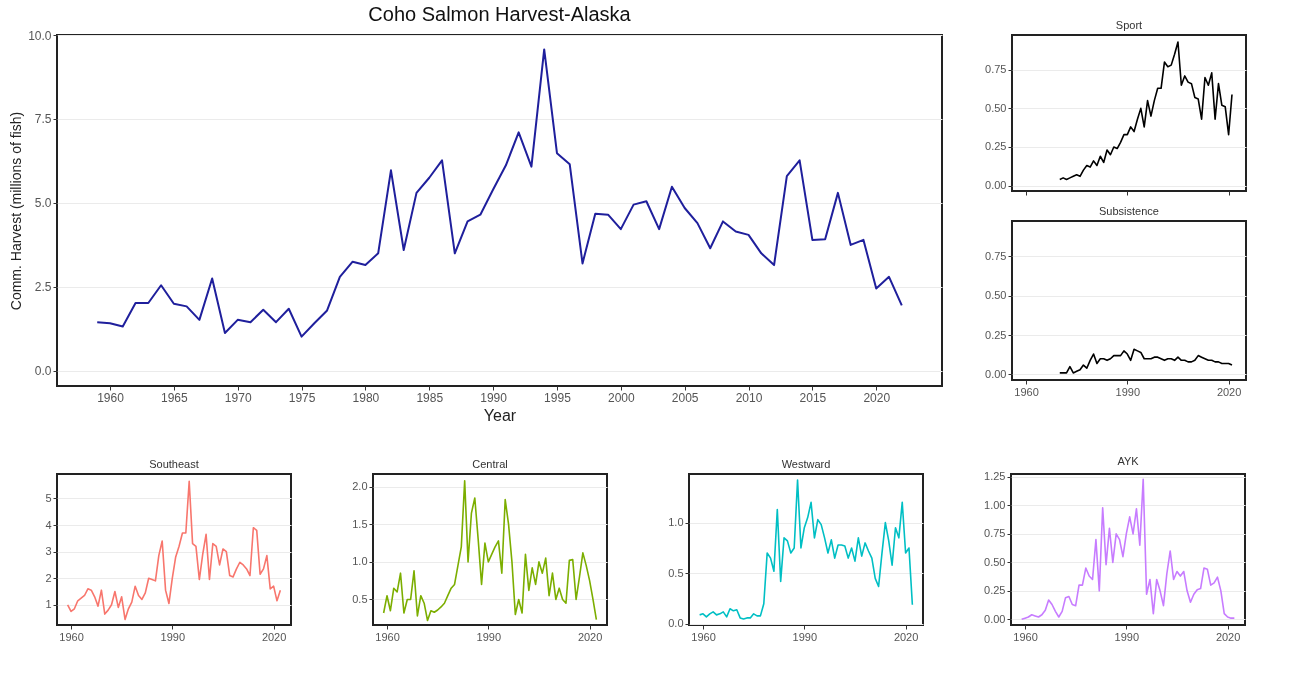  What do you see at coordinates (1129, 211) in the screenshot?
I see `chart-title: Subsistence` at bounding box center [1129, 211].